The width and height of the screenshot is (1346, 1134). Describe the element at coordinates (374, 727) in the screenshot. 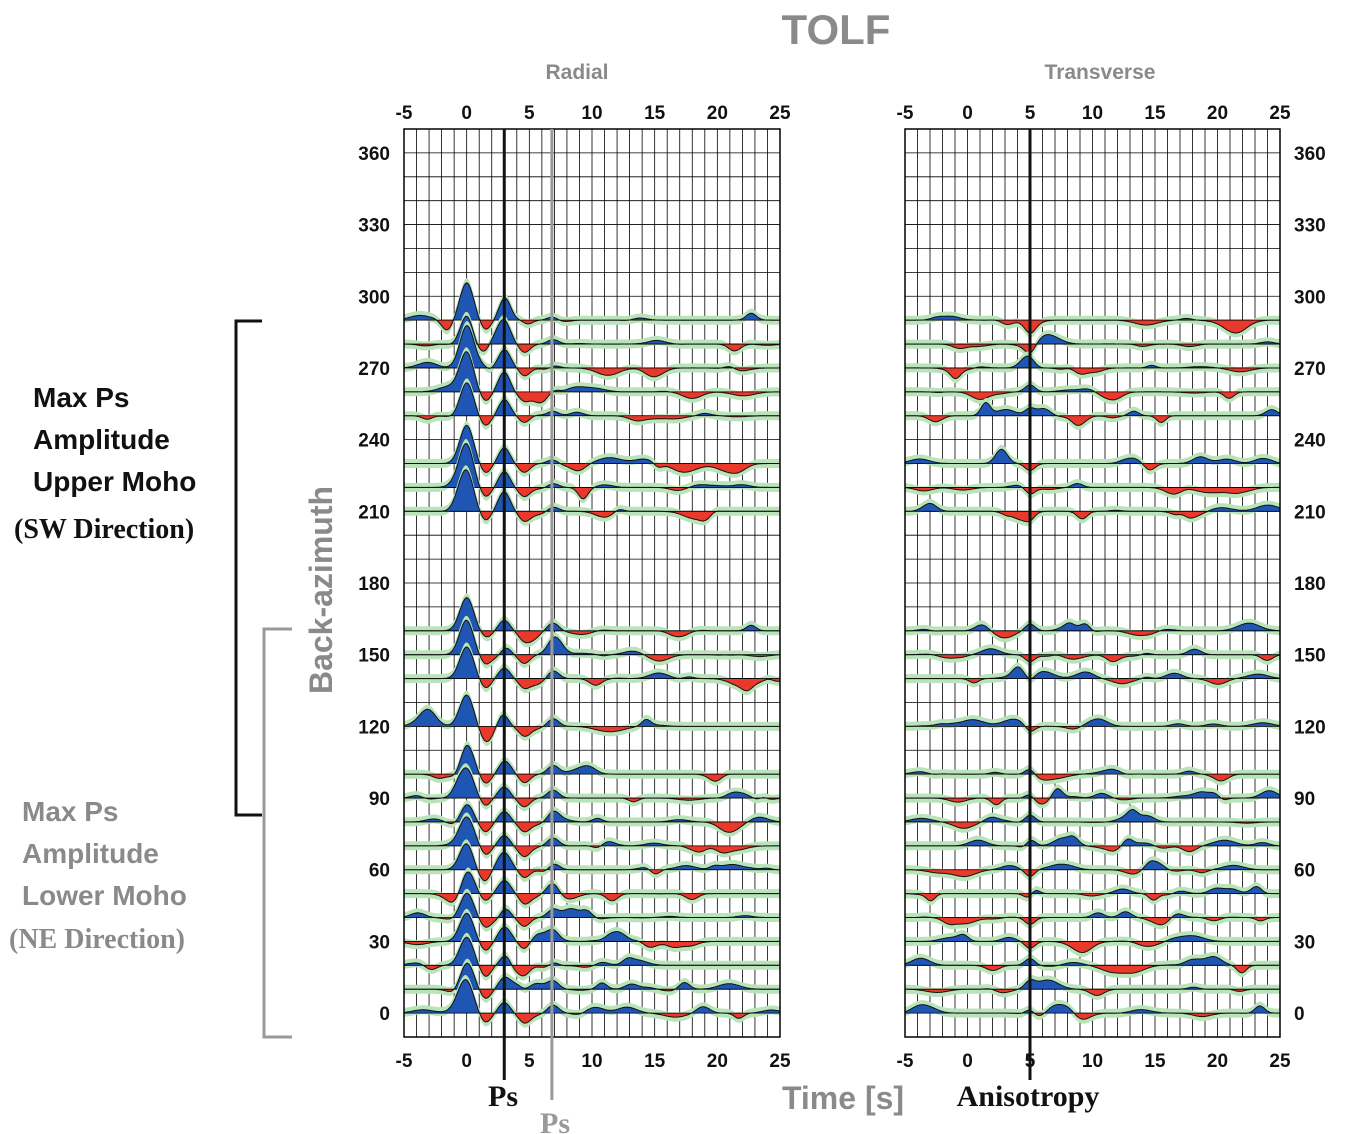

I see `radial-y-tick-label: 120` at that location.